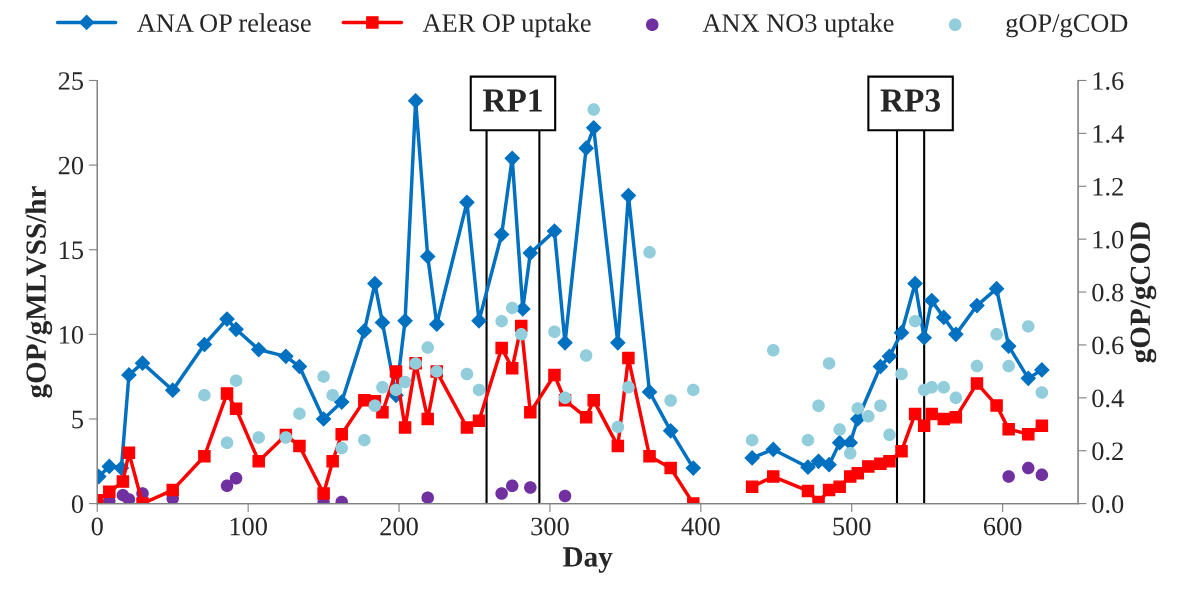  What do you see at coordinates (1108, 292) in the screenshot?
I see `y2-tick-label: 0.8` at bounding box center [1108, 292].